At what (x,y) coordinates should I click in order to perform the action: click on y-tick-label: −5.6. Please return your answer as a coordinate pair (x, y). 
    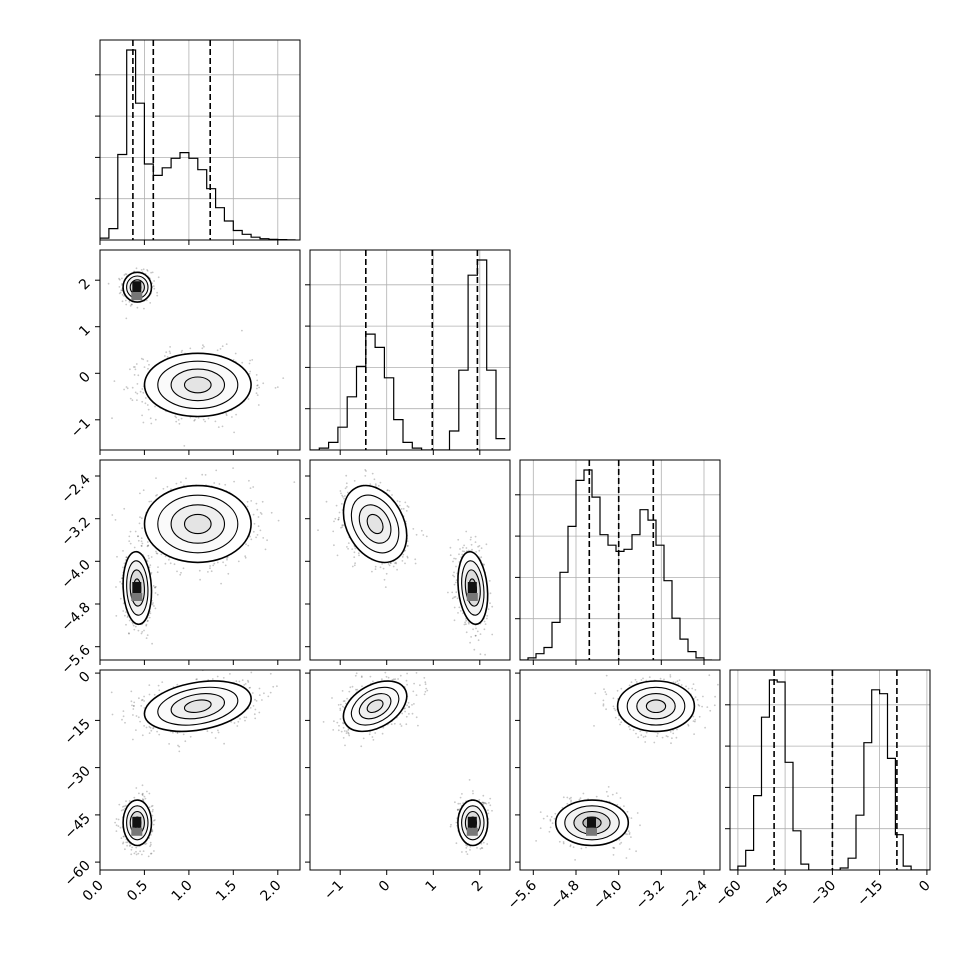
    Looking at the image, I should click on (75, 659).